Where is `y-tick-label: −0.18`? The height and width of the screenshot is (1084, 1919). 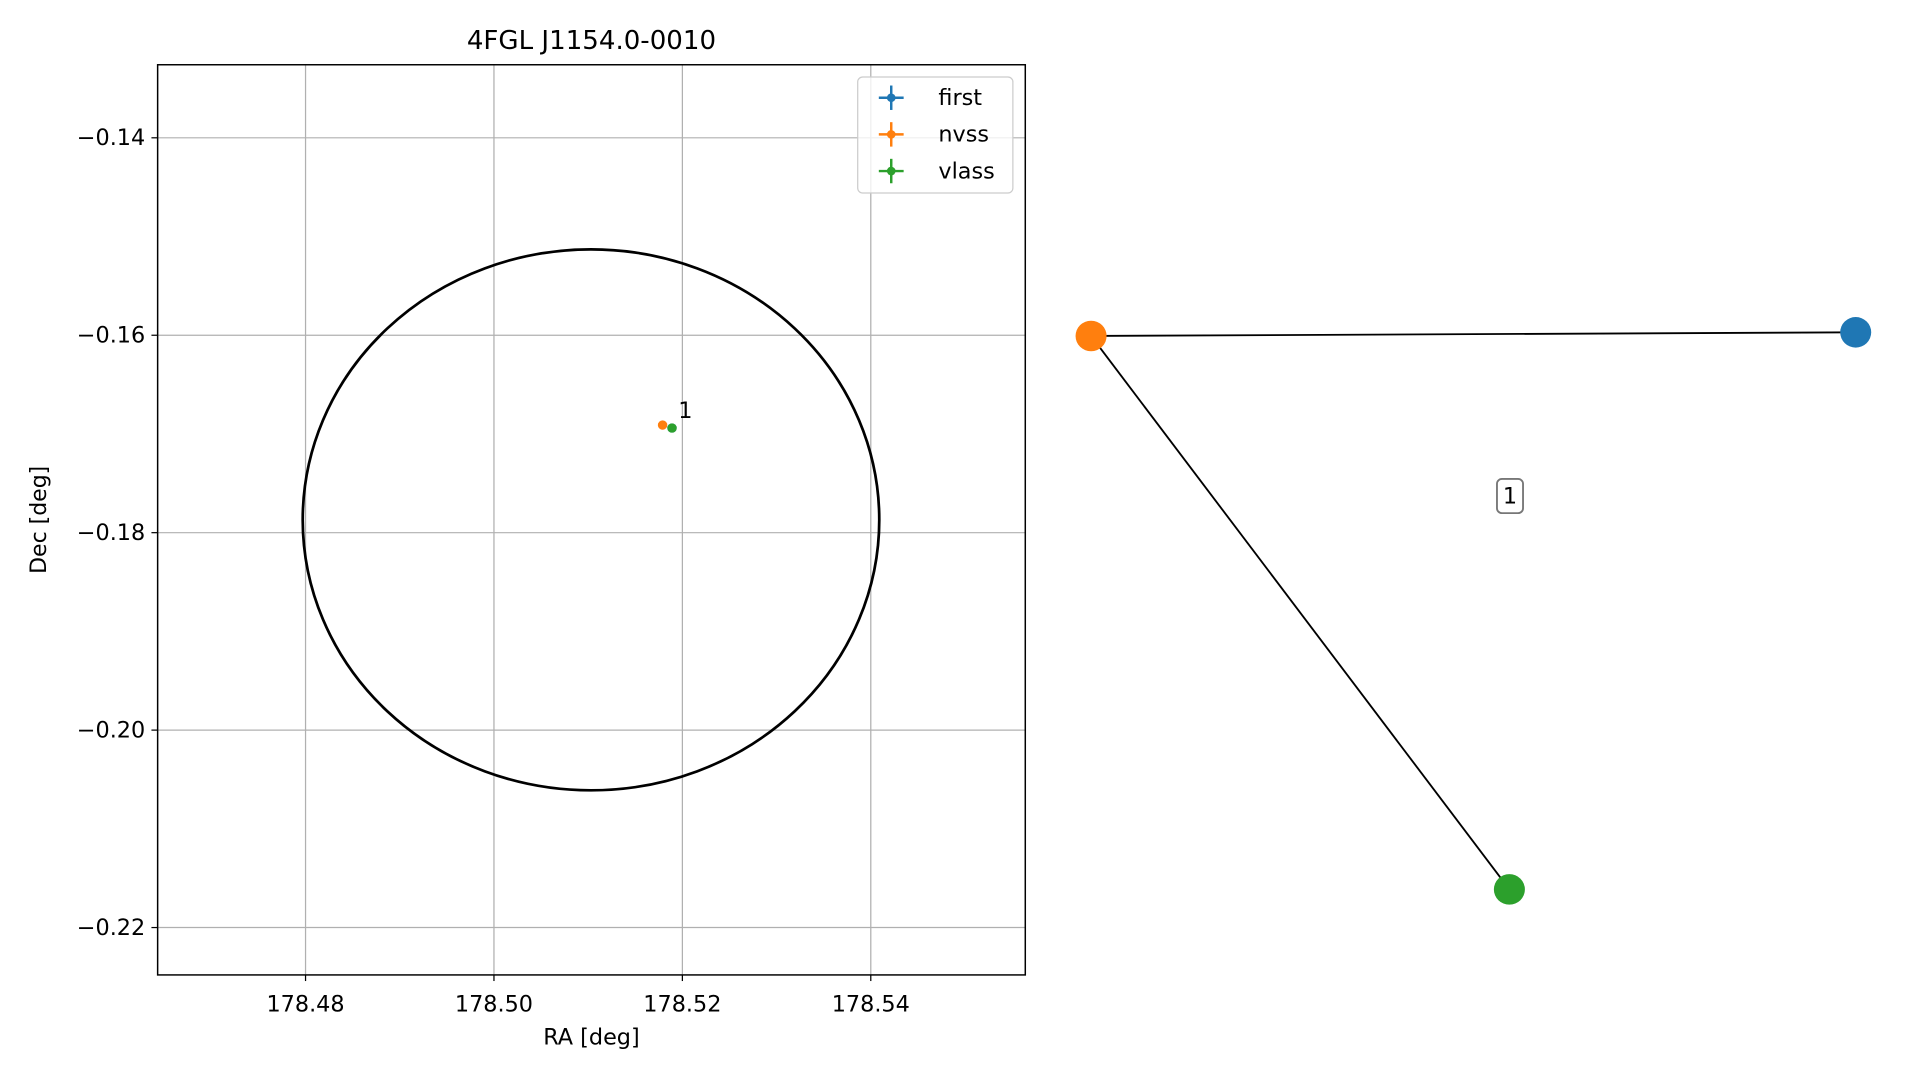 y-tick-label: −0.18 is located at coordinates (111, 533).